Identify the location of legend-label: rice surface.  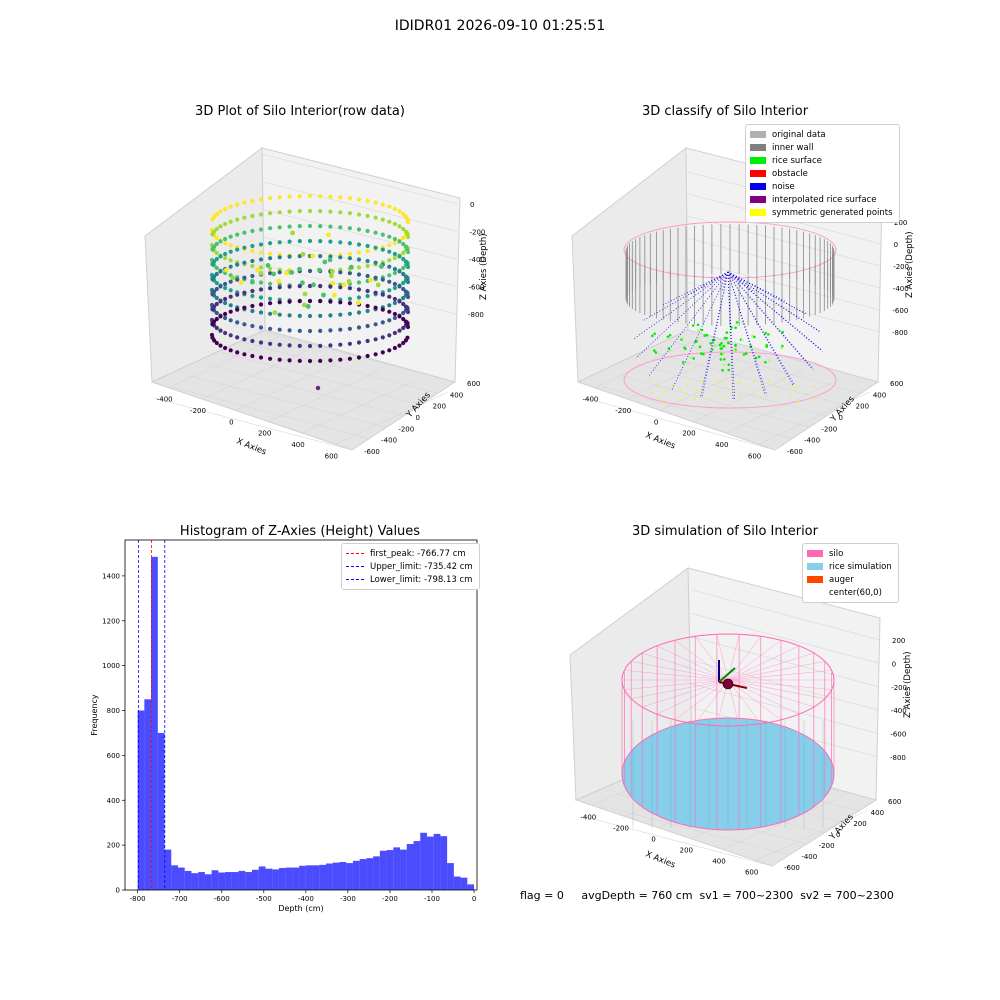
(797, 160).